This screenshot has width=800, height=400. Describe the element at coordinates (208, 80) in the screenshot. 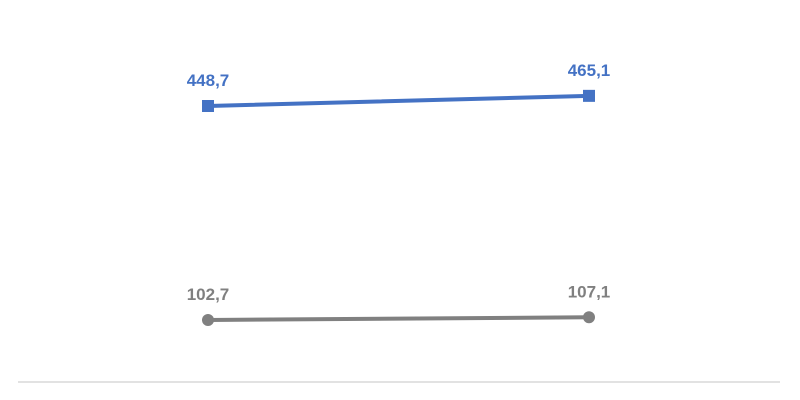

I see `series-0-data-label-0: 448,7` at that location.